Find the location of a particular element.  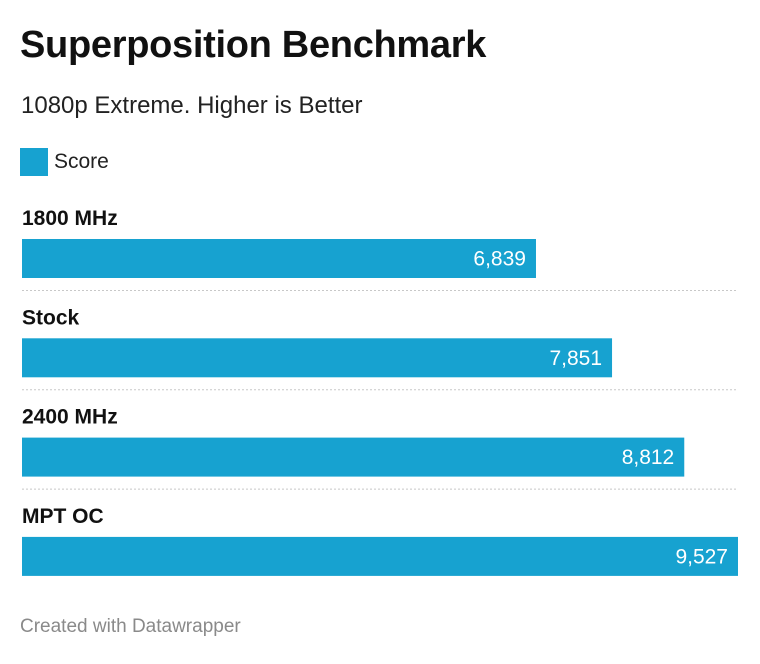

legend-swatch-icon is located at coordinates (34, 162).